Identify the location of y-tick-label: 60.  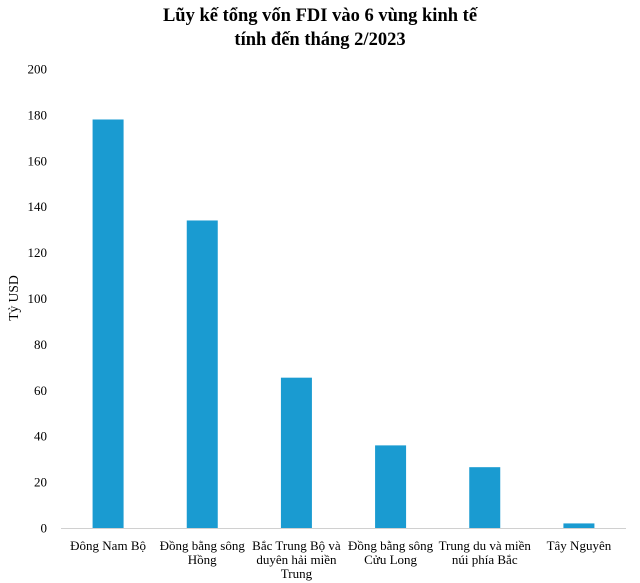
(40, 390).